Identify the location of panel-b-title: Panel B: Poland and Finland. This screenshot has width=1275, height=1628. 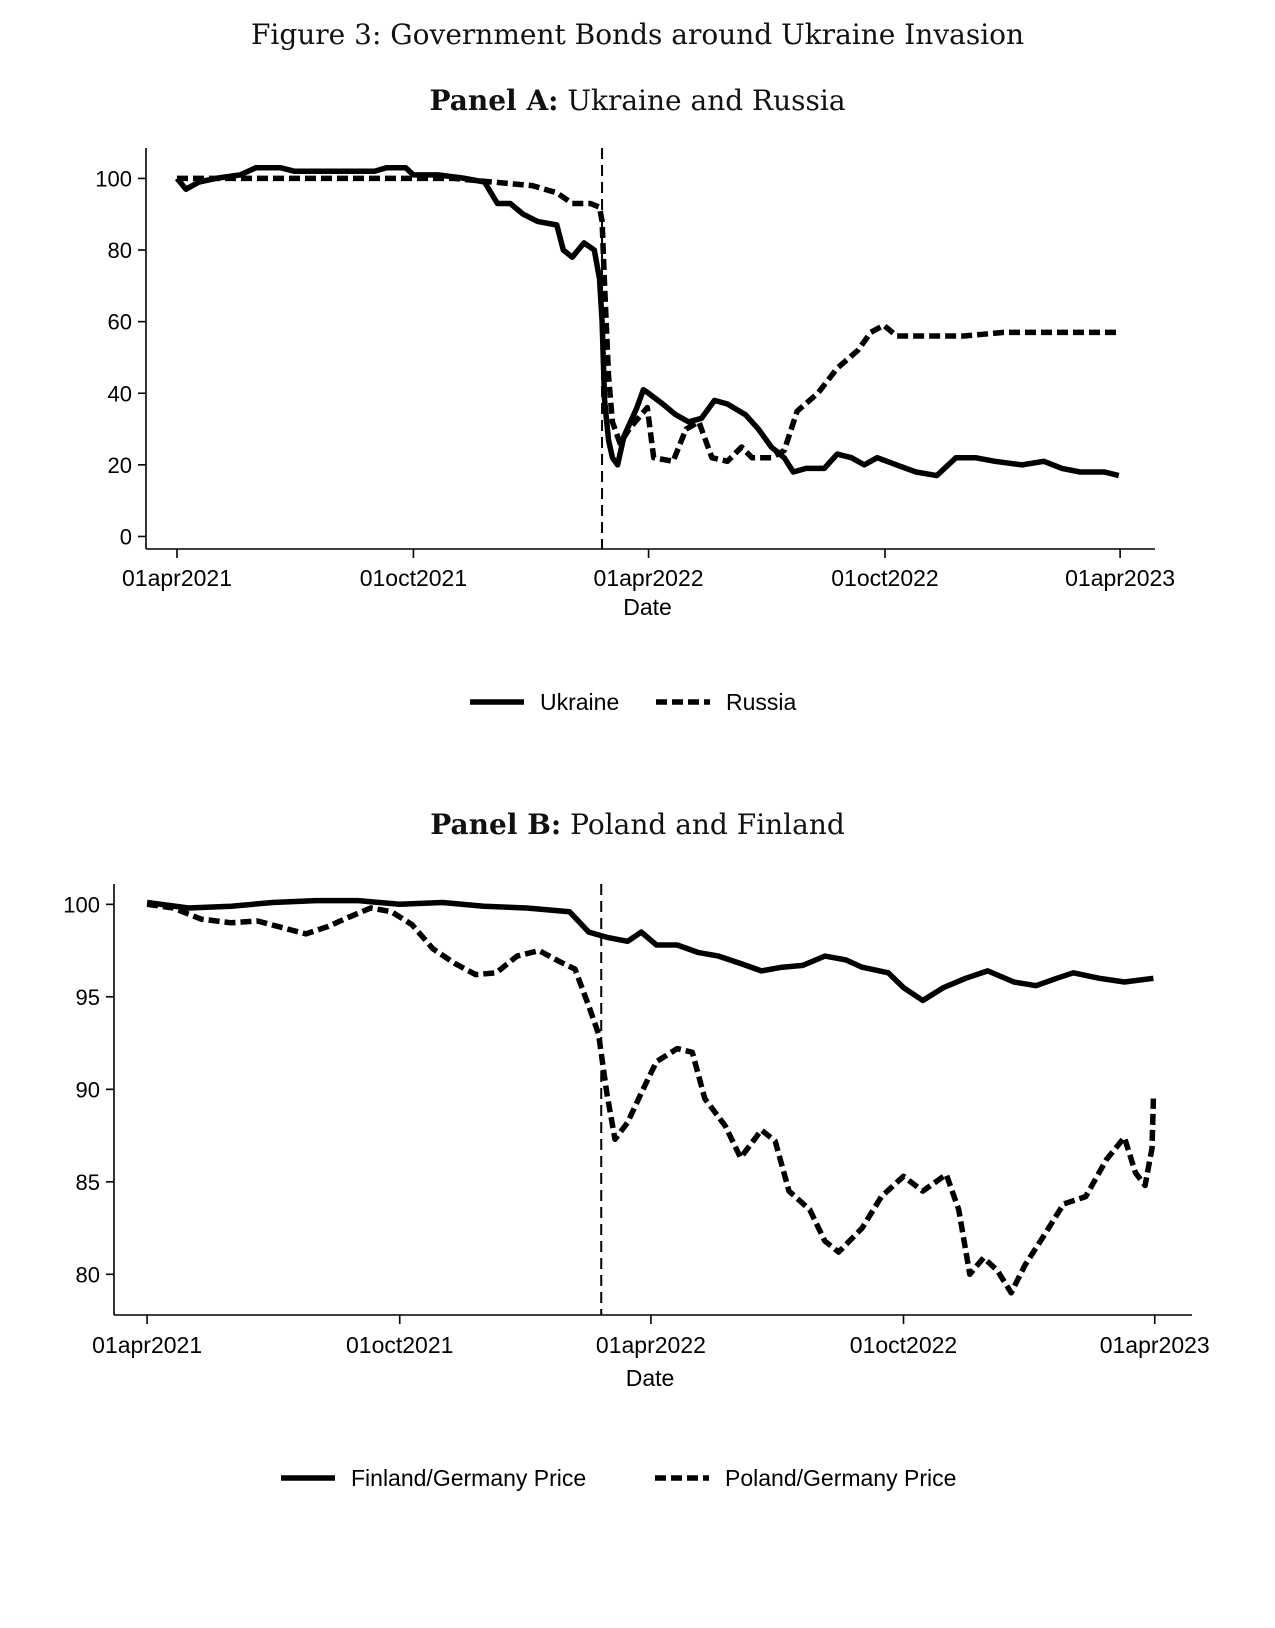
(637, 824).